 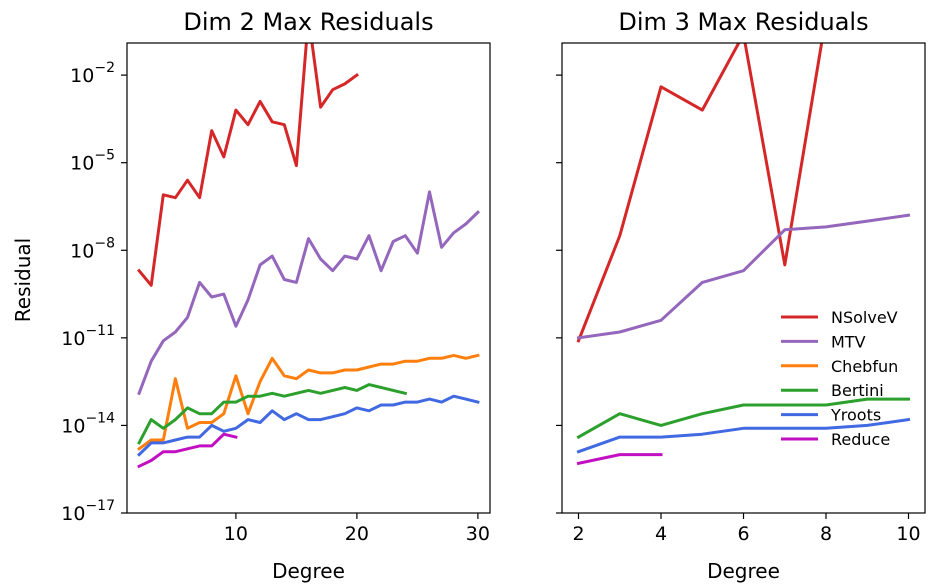 I want to click on x-tick-label: 20, so click(x=357, y=534).